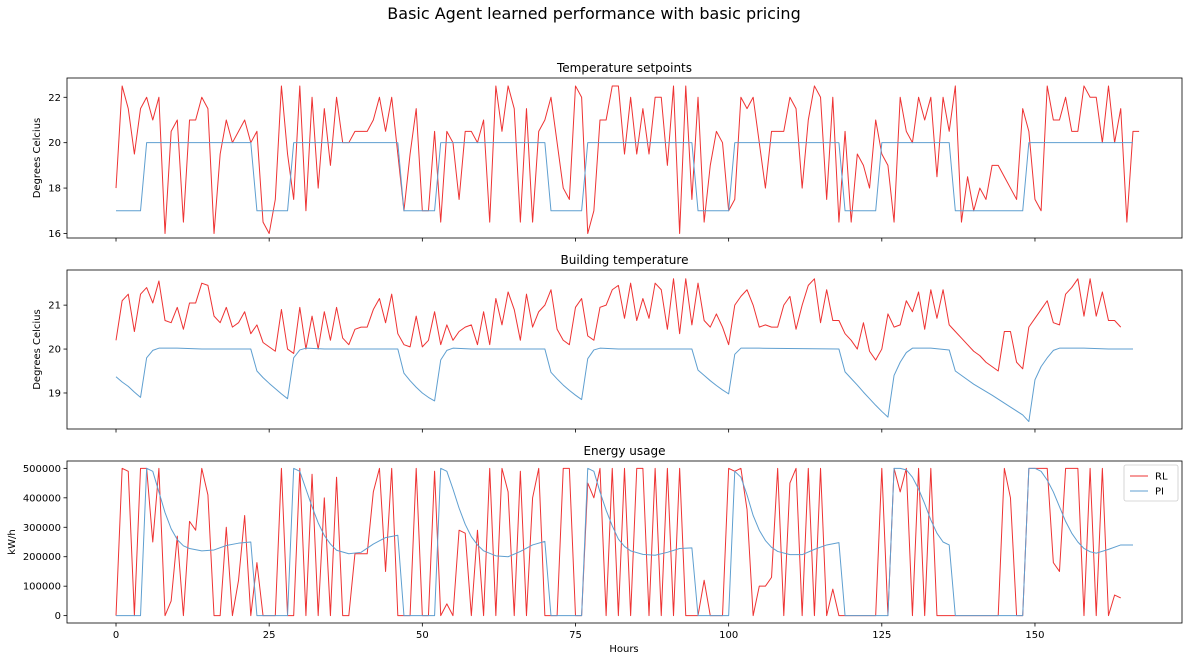  Describe the element at coordinates (54, 393) in the screenshot. I see `y-tick-label: 19` at that location.